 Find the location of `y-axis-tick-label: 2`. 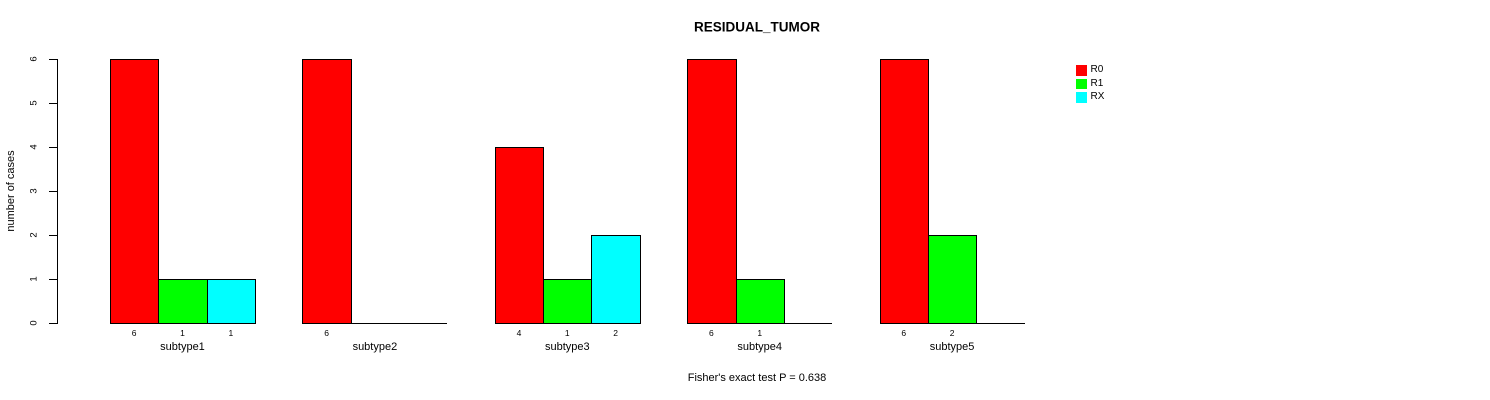

y-axis-tick-label: 2 is located at coordinates (34, 235).